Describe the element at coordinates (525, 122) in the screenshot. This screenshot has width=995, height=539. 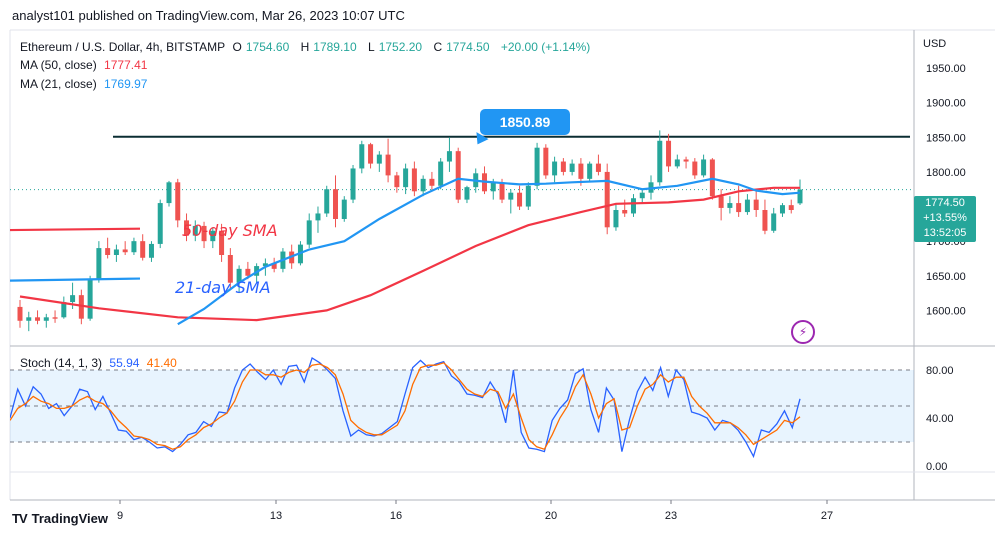
I see `resistance-callout: 1850.89` at that location.